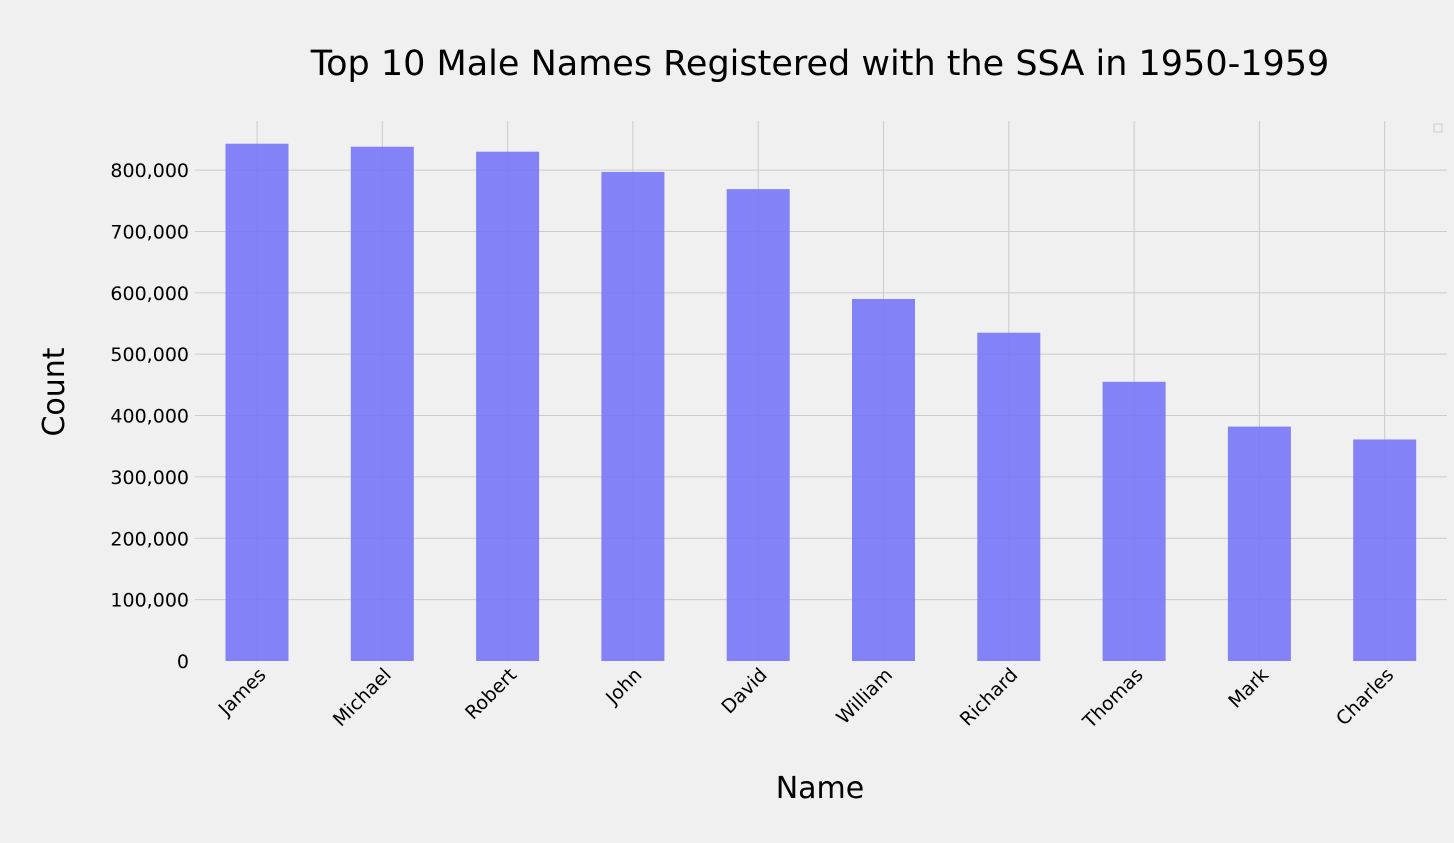 The height and width of the screenshot is (843, 1454). I want to click on bar-james, so click(257, 402).